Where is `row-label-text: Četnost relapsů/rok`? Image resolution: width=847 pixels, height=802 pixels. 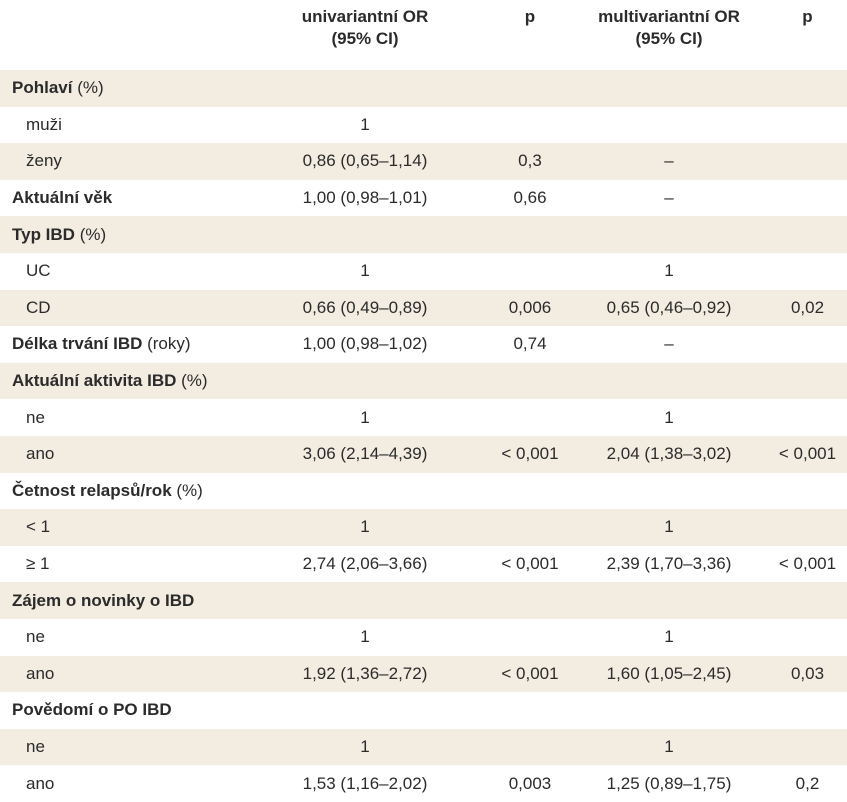 row-label-text: Četnost relapsů/rok is located at coordinates (92, 490).